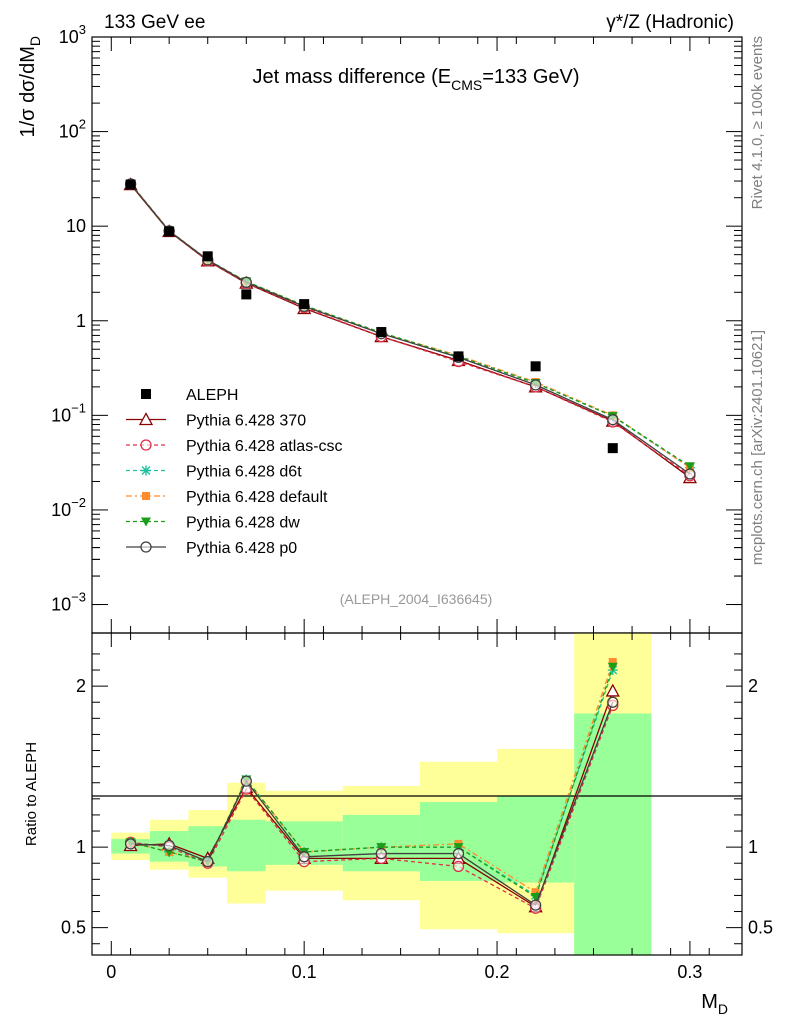 The height and width of the screenshot is (1024, 786). I want to click on ratio-tick-label-right: 2, so click(753, 686).